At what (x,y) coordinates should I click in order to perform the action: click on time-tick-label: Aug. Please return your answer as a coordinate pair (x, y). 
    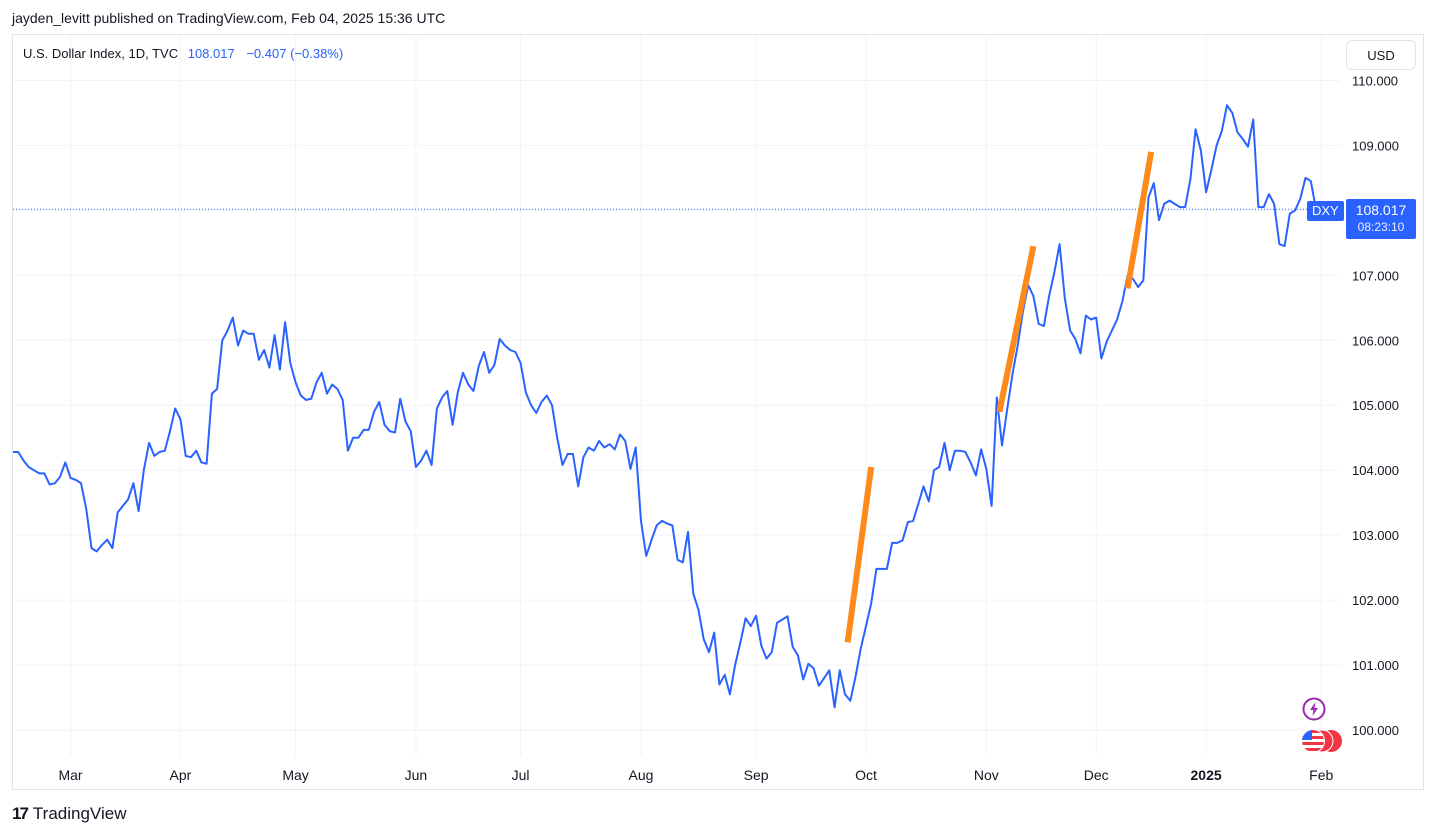
    Looking at the image, I should click on (640, 775).